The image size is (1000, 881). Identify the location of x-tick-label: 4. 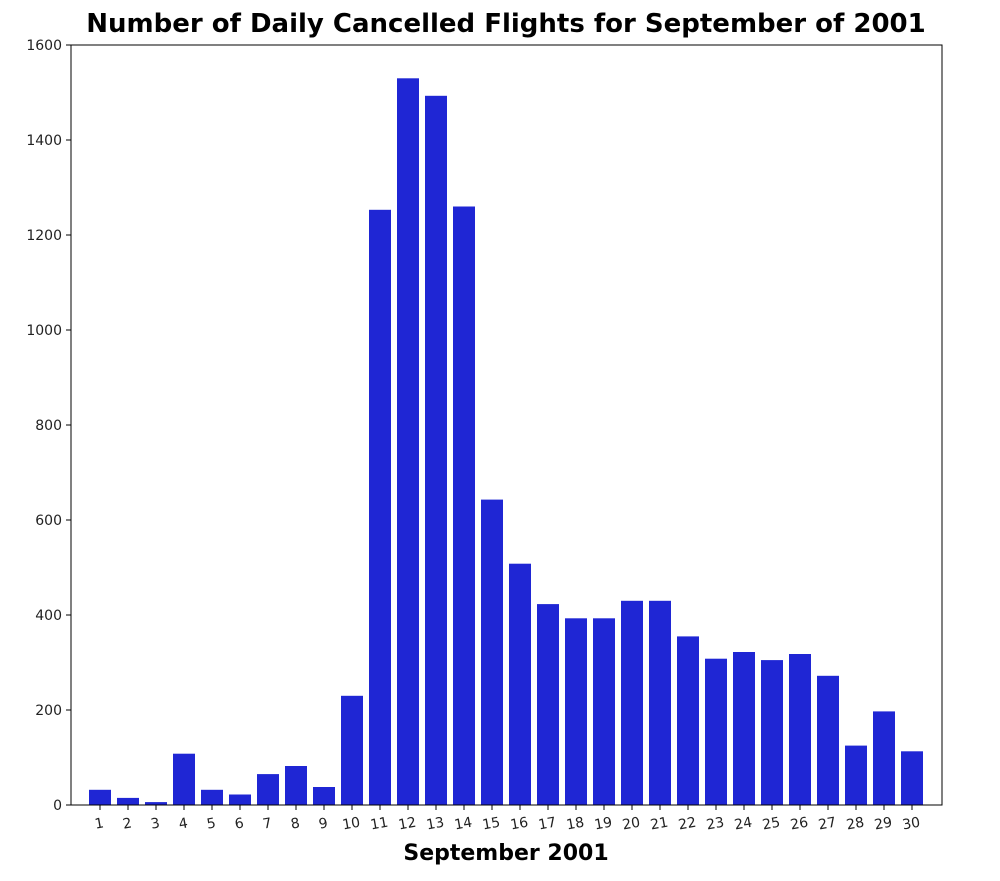
(184, 823).